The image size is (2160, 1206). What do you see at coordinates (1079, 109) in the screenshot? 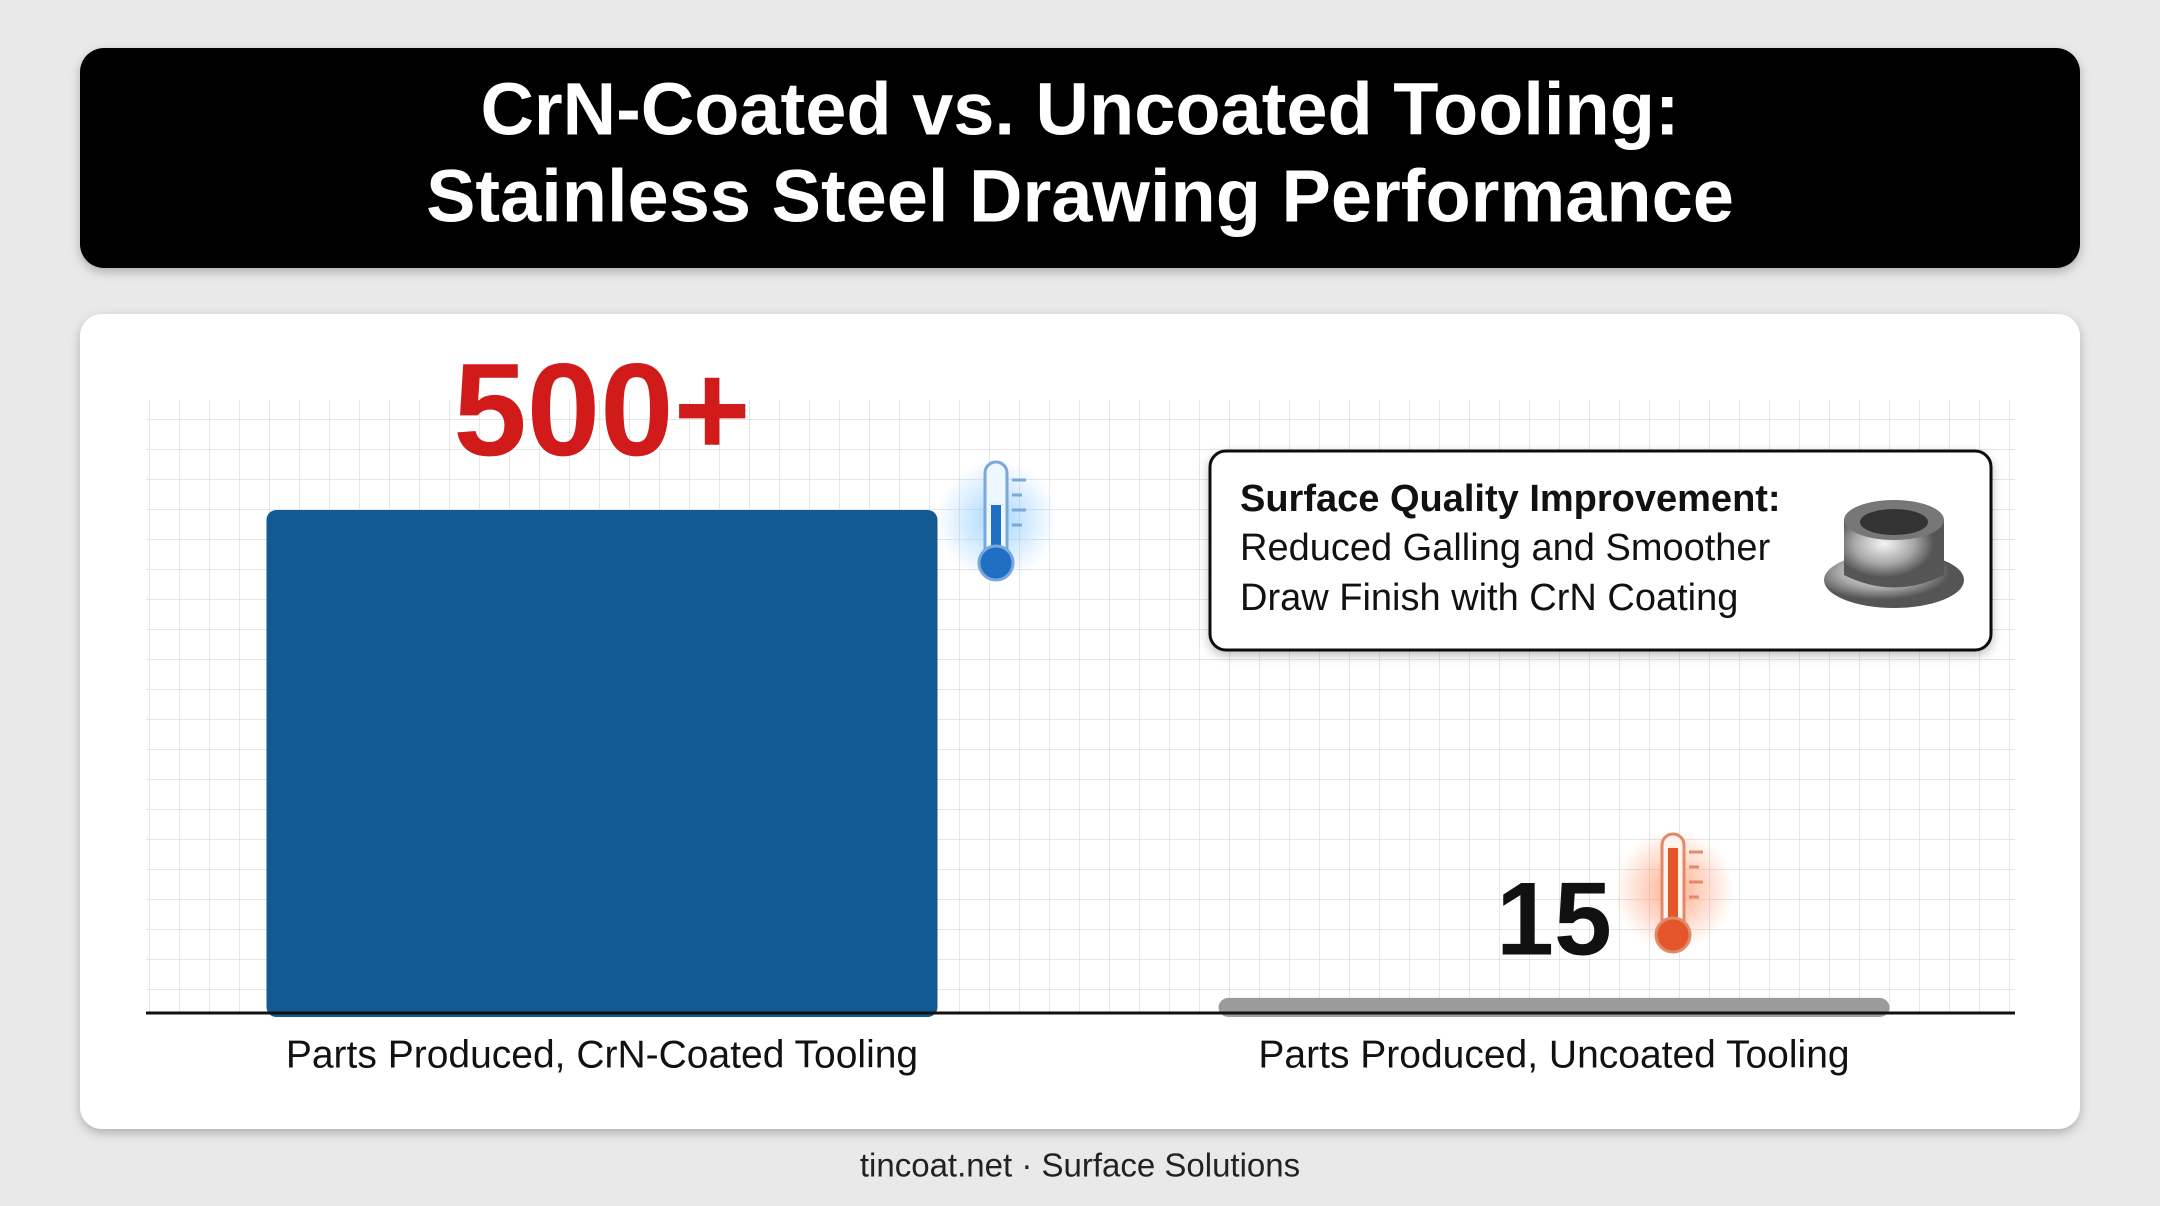
I see `chart-title: CrN-Coated vs. Uncoated Tooling:` at bounding box center [1079, 109].